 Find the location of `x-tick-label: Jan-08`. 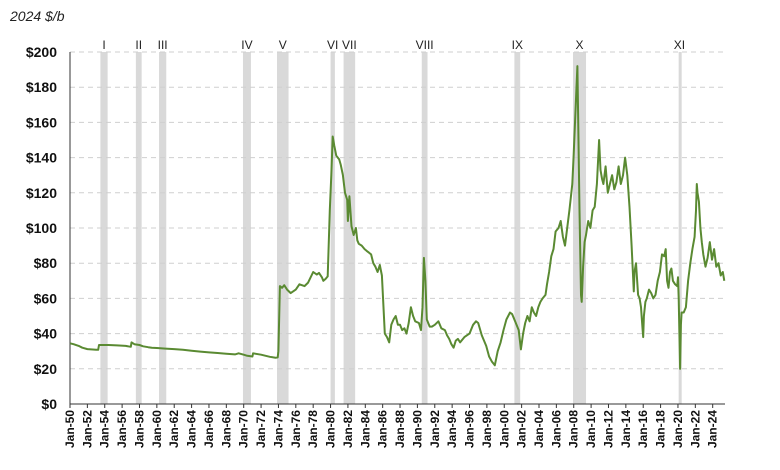

x-tick-label: Jan-08 is located at coordinates (574, 429).